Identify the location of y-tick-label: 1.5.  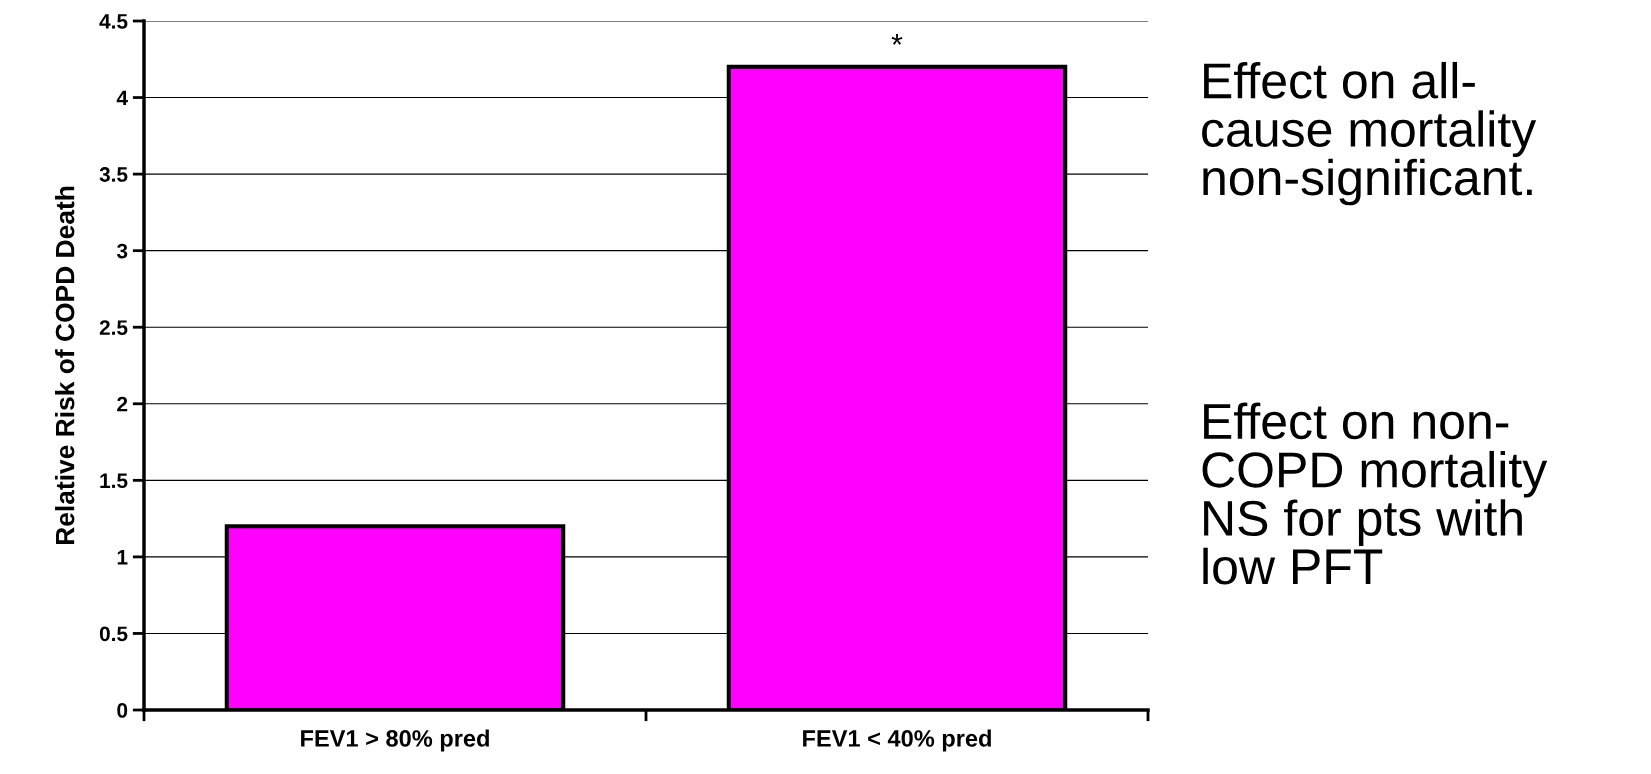
(114, 481).